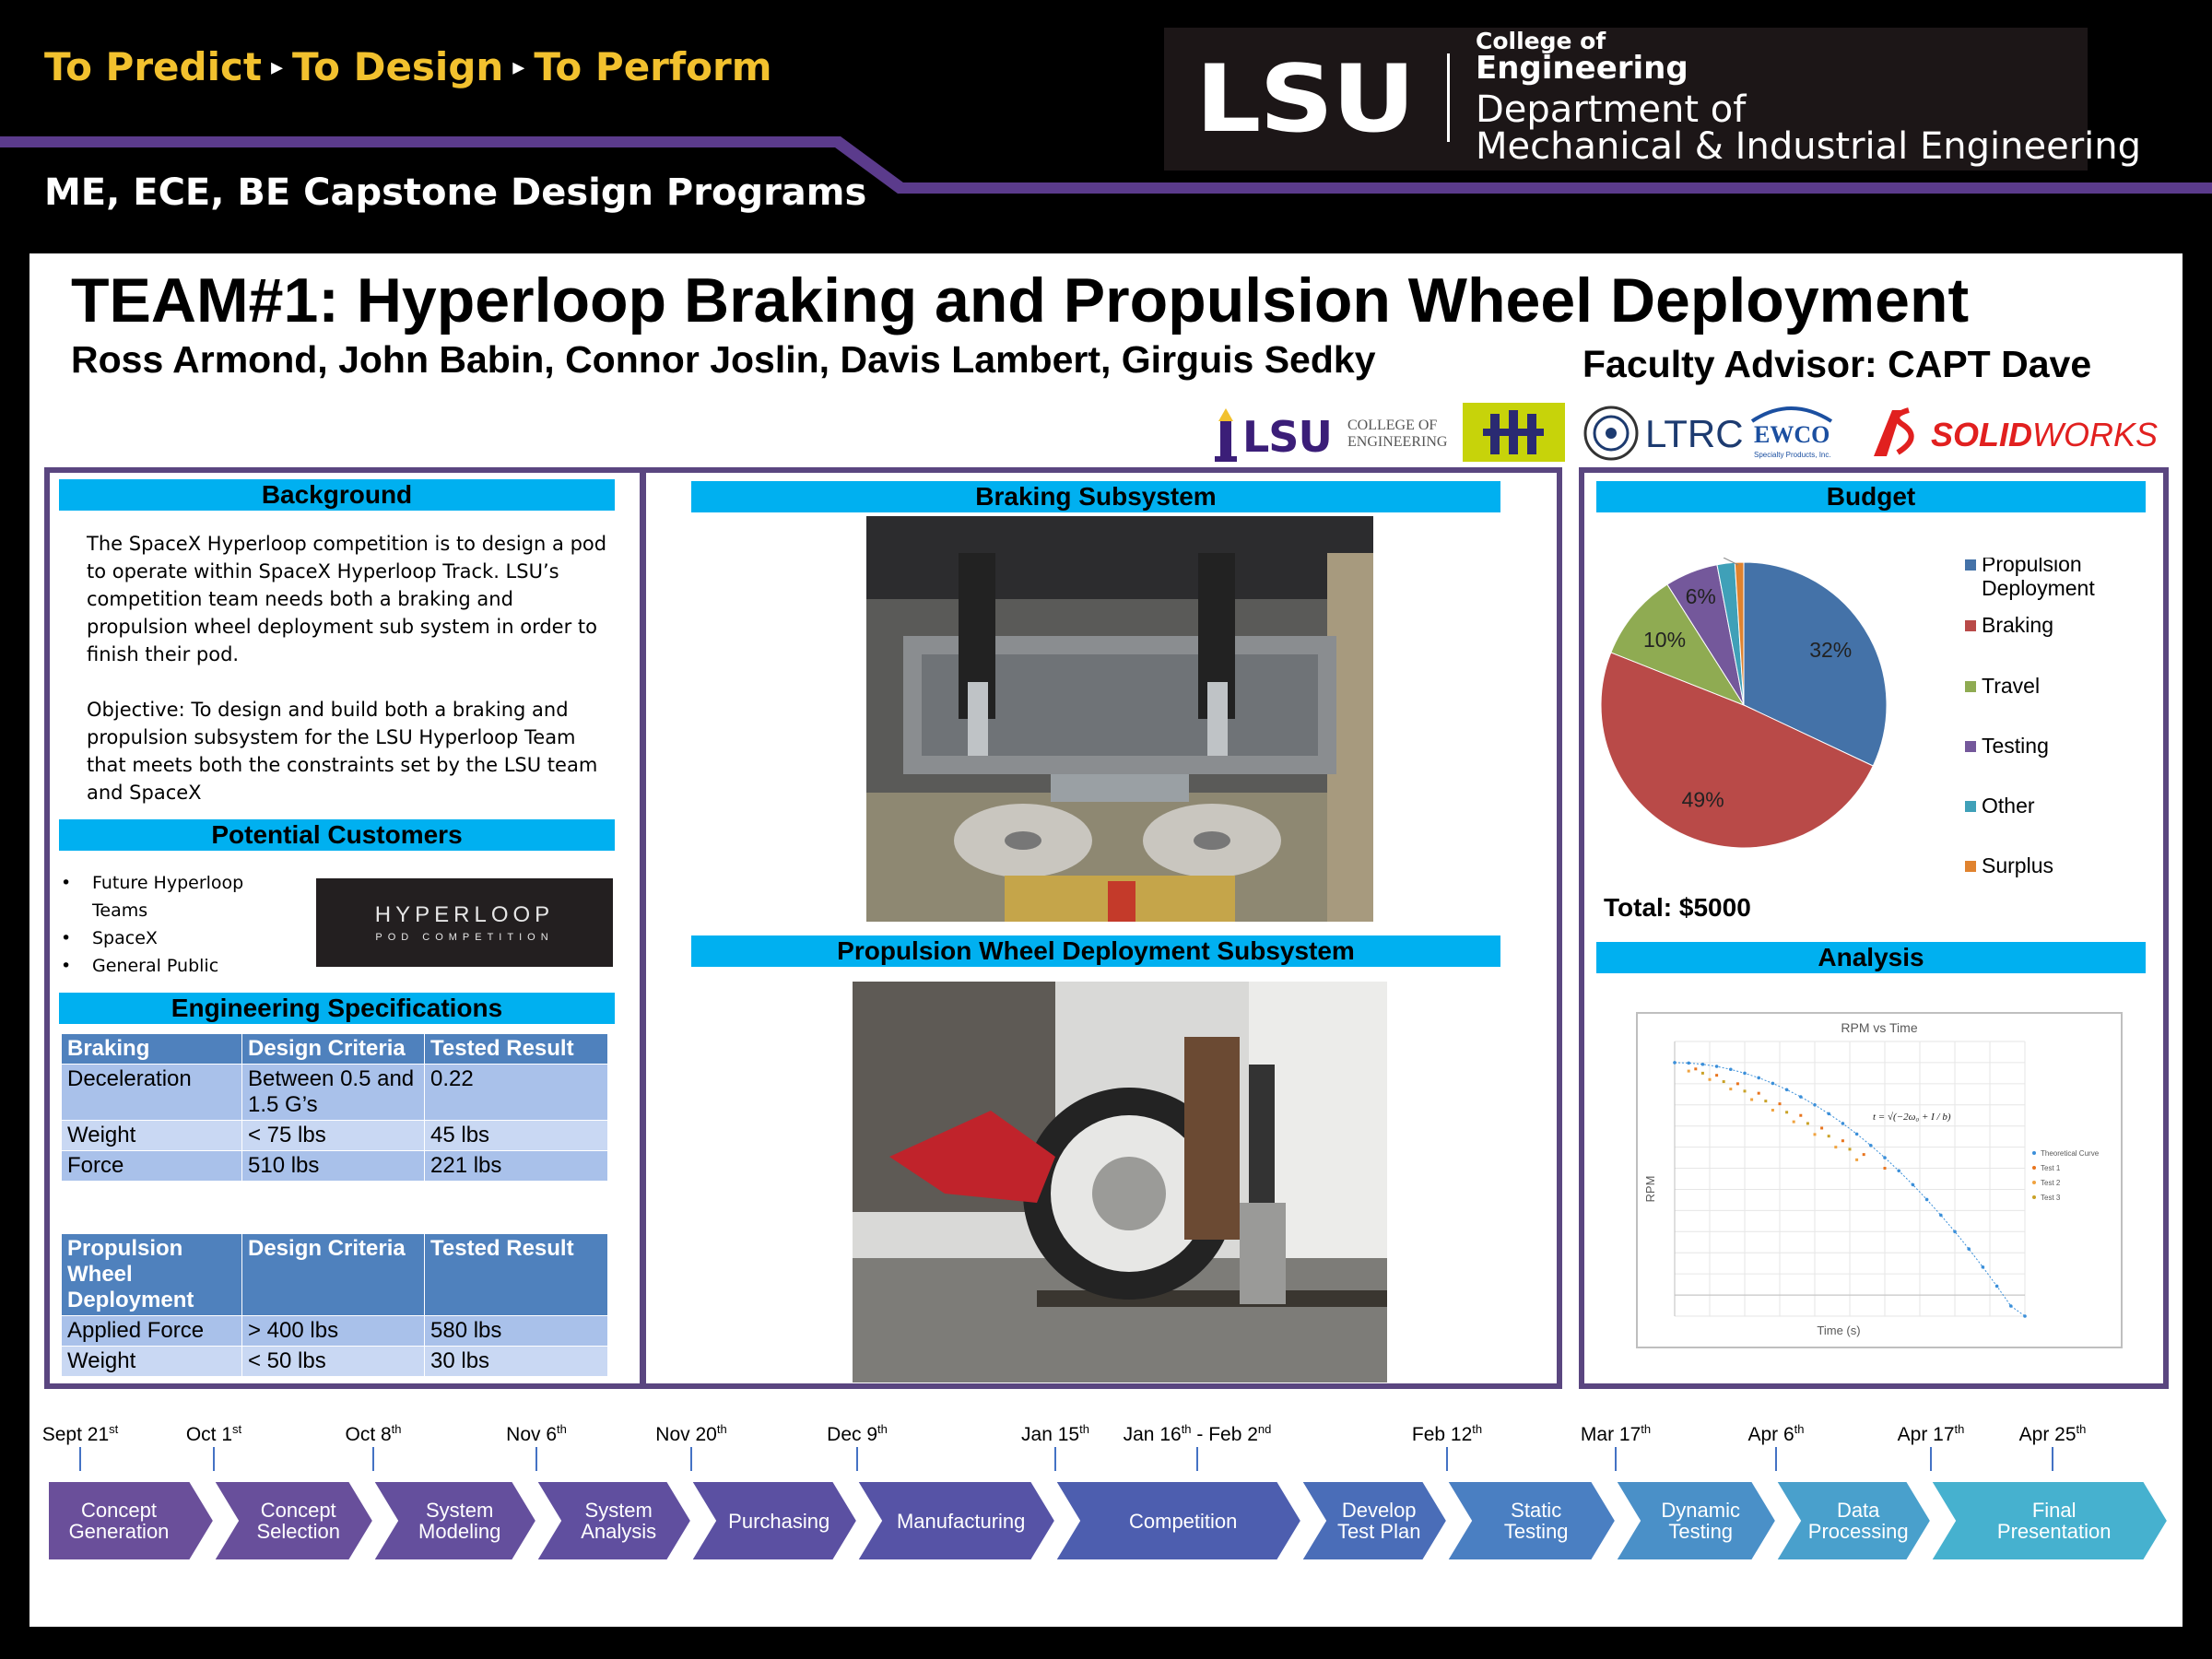  Describe the element at coordinates (1095, 951) in the screenshot. I see `propulsion-heading: Propulsion Wheel Deployment Subsystem` at that location.